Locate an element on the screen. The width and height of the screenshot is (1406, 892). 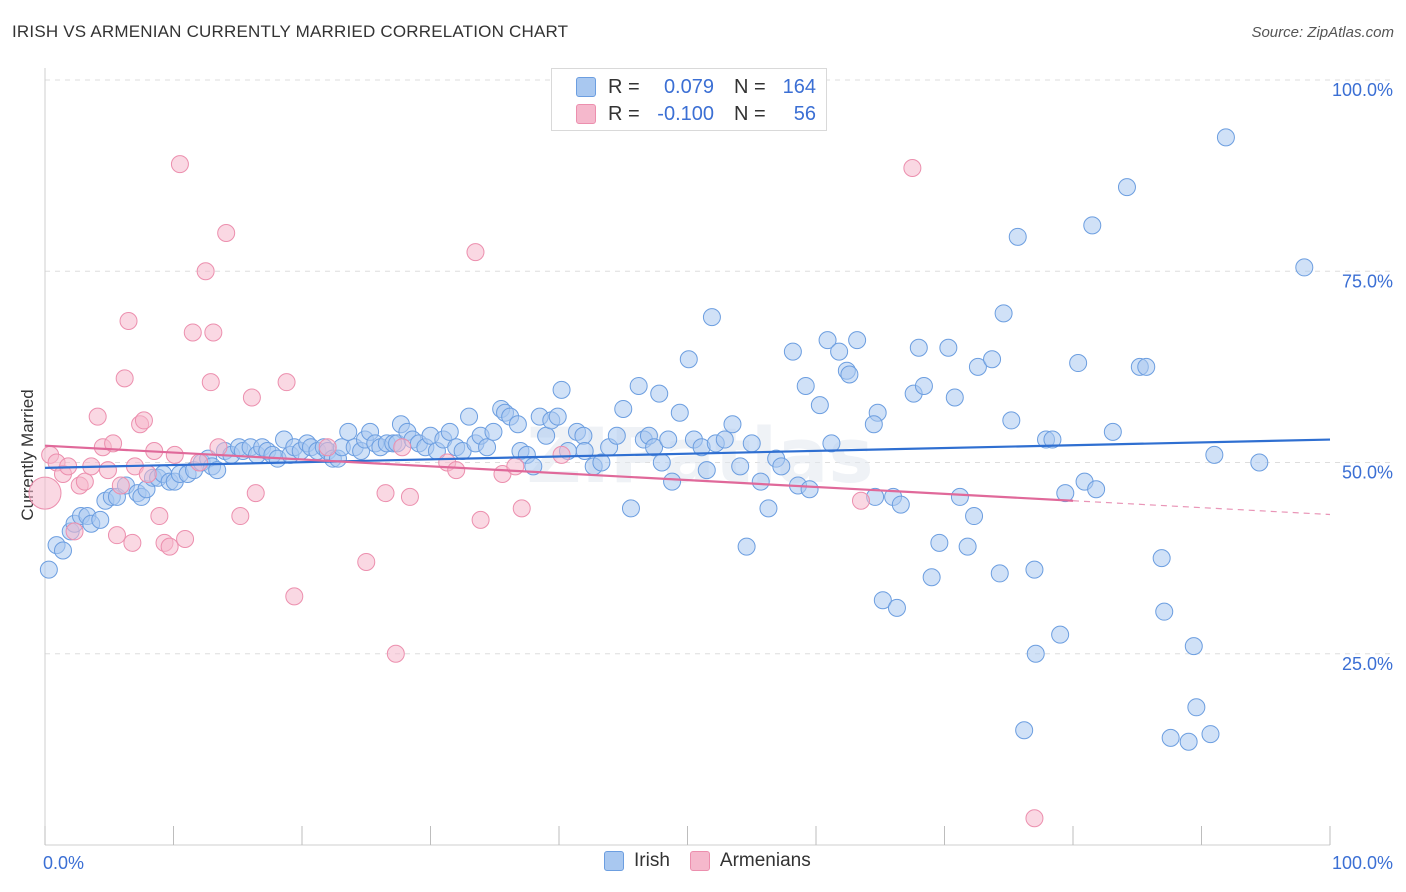
legend-label-irish: Irish is located at coordinates (652, 860).